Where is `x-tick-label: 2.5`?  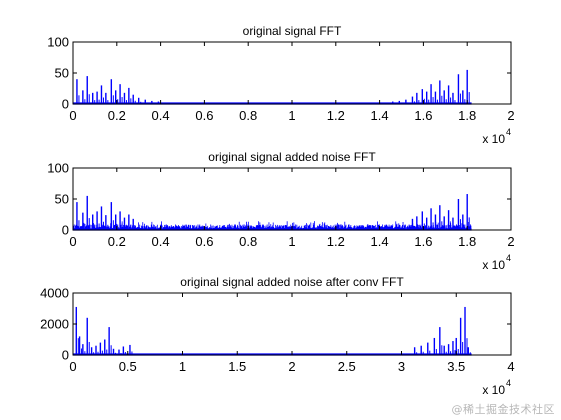
x-tick-label: 2.5 is located at coordinates (347, 366).